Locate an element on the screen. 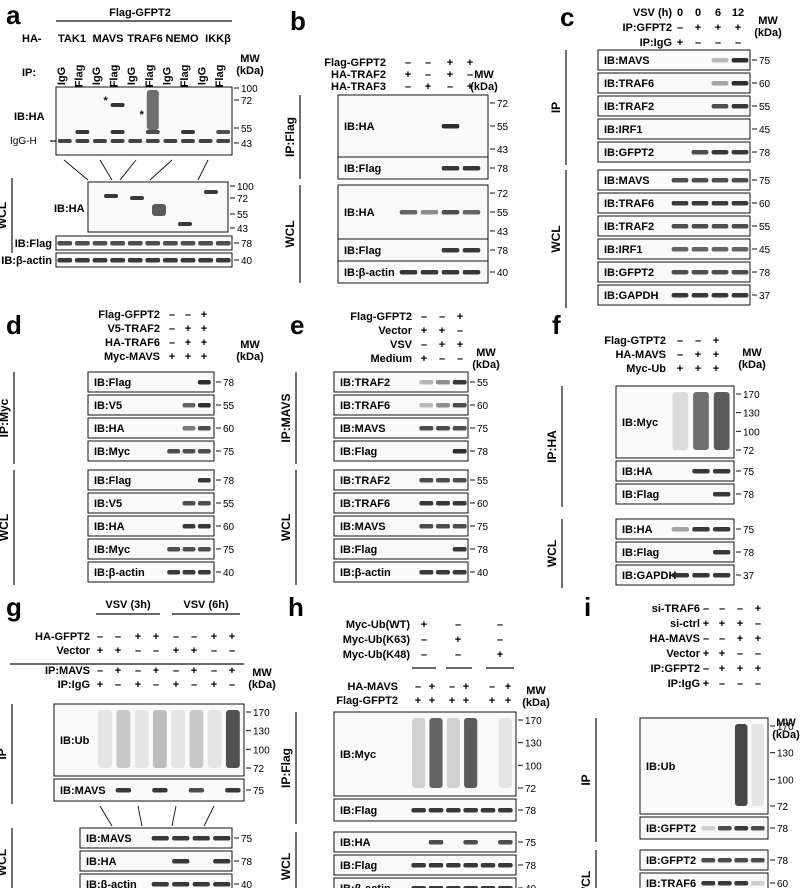  mw-marker-label: 170 is located at coordinates (785, 727).